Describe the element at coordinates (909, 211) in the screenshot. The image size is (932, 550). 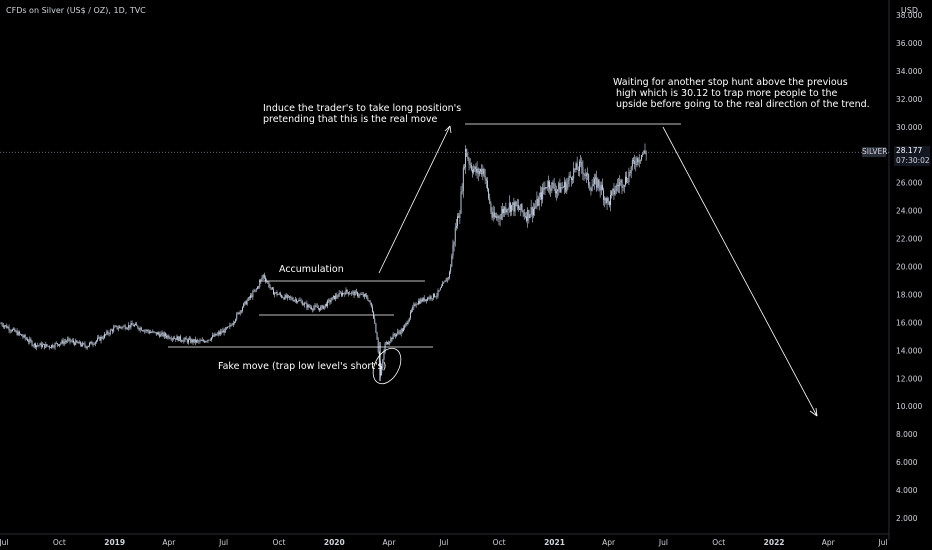
I see `y-tick-label: 24.000` at that location.